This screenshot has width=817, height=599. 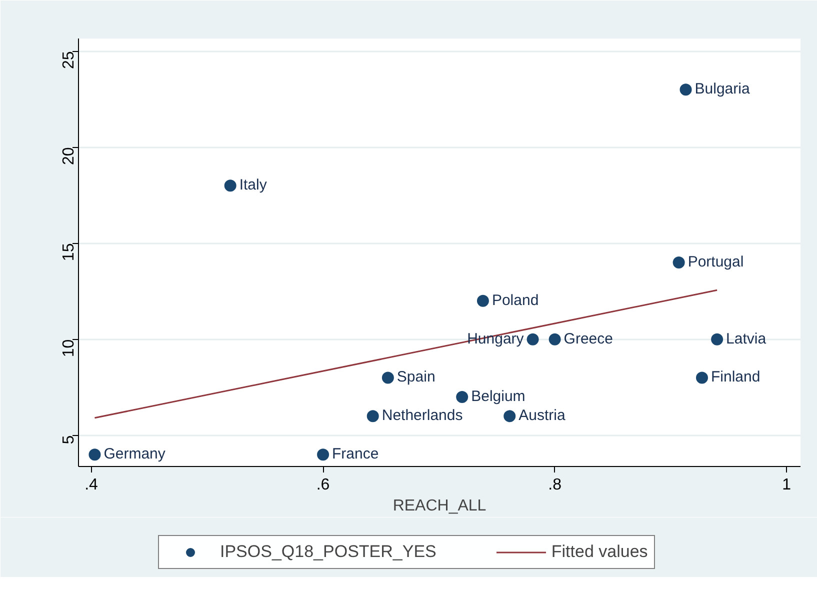 What do you see at coordinates (91, 485) in the screenshot?
I see `x-tick-label: .4` at bounding box center [91, 485].